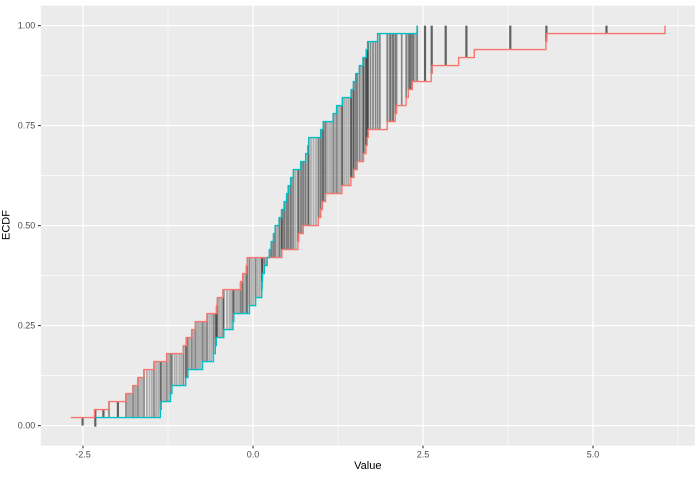  I want to click on svg-text: -2.5, so click(83, 455).